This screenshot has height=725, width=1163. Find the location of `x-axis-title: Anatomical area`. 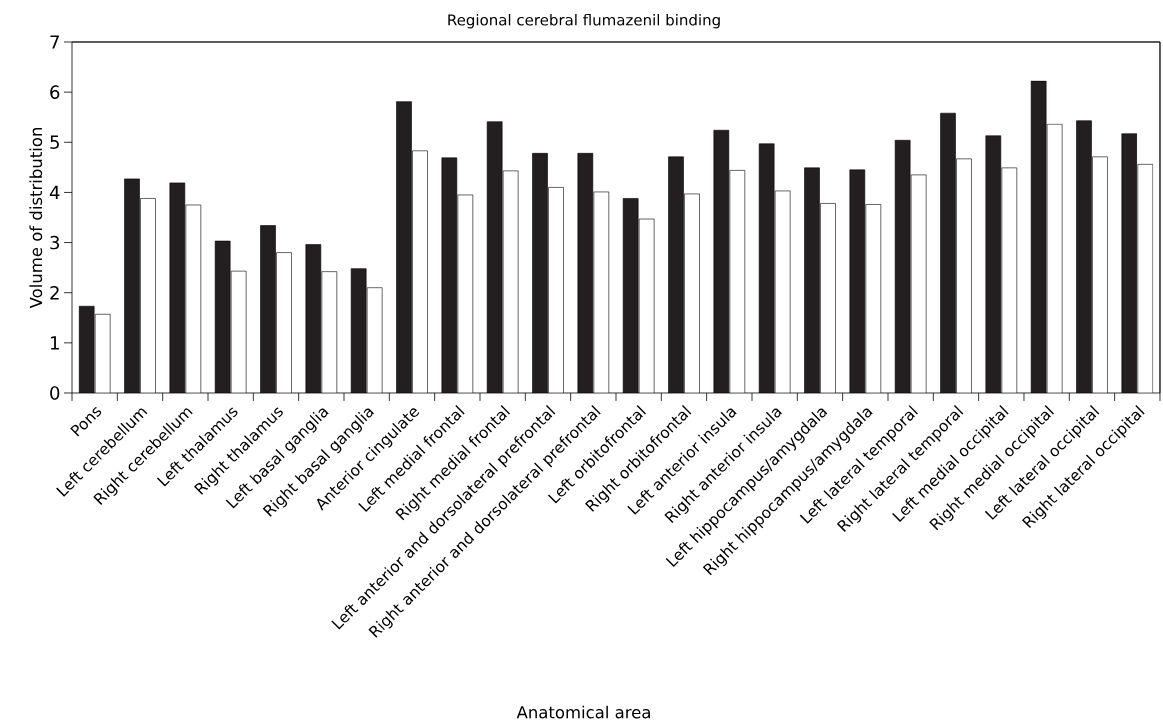

x-axis-title: Anatomical area is located at coordinates (583, 712).